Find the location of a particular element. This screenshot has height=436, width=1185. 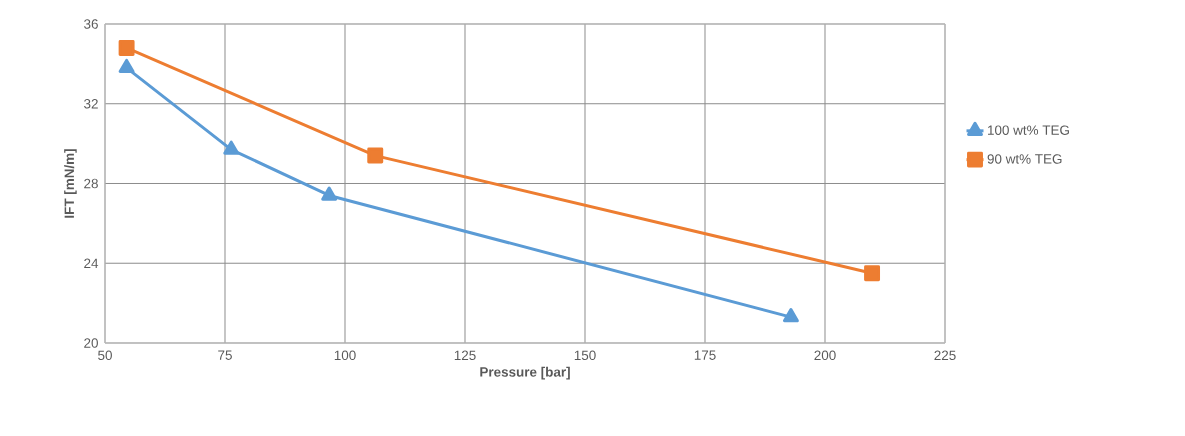

x-tick-label: 200 is located at coordinates (825, 355).